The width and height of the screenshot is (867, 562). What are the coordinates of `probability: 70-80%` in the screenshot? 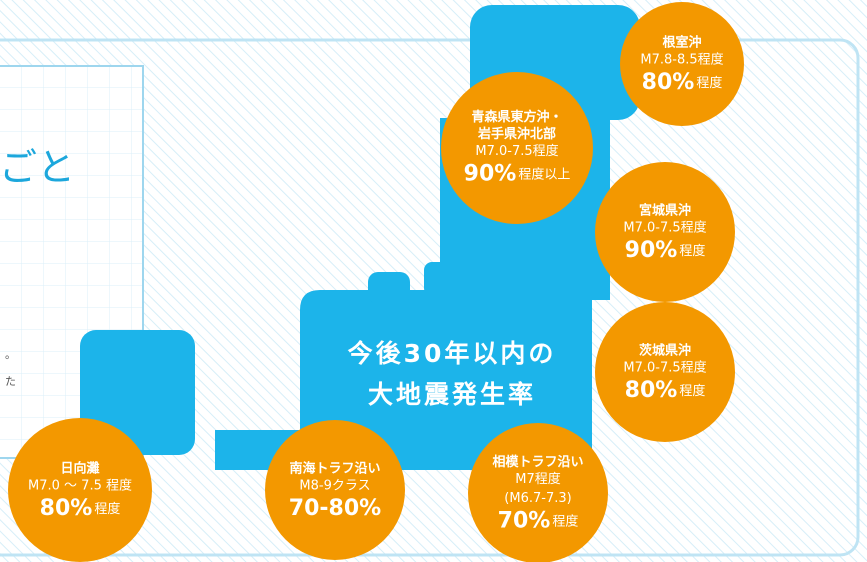 It's located at (335, 508).